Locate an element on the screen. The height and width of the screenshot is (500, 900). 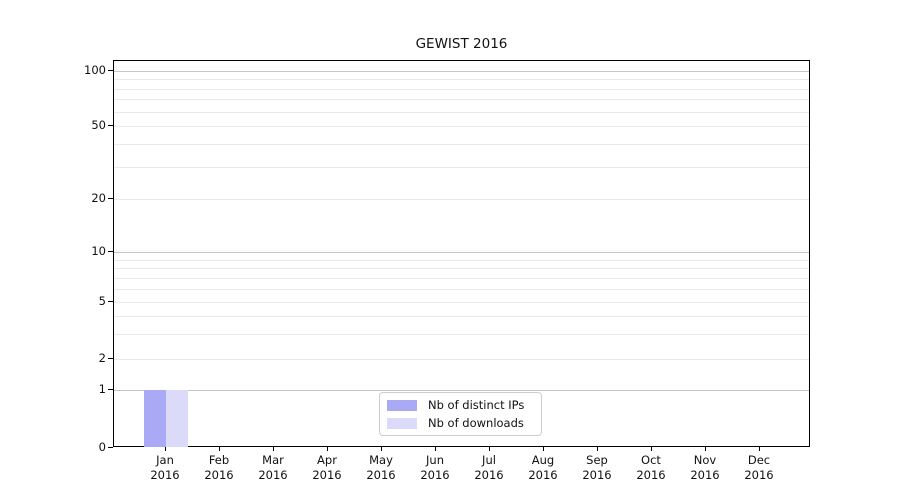
x-tick-label: Jun 2016 is located at coordinates (435, 468).